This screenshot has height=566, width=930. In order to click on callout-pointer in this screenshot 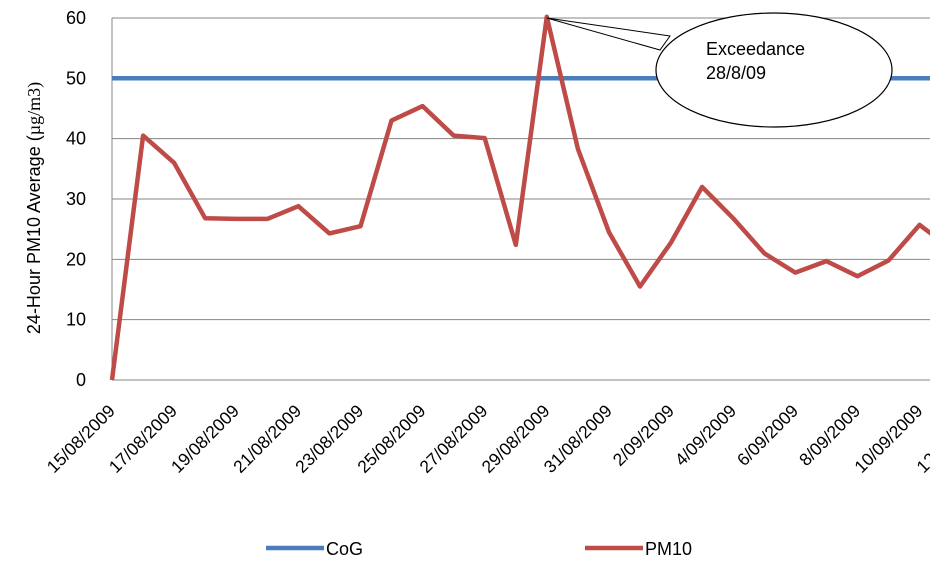, I will do `click(608, 34)`.